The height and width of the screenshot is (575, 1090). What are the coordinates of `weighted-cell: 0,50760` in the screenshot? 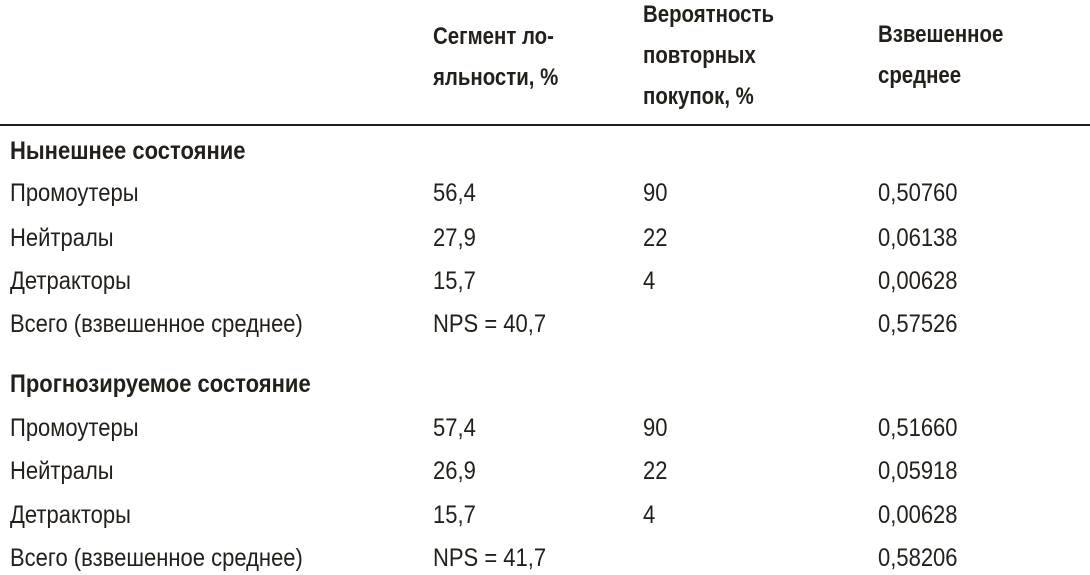 It's located at (918, 193).